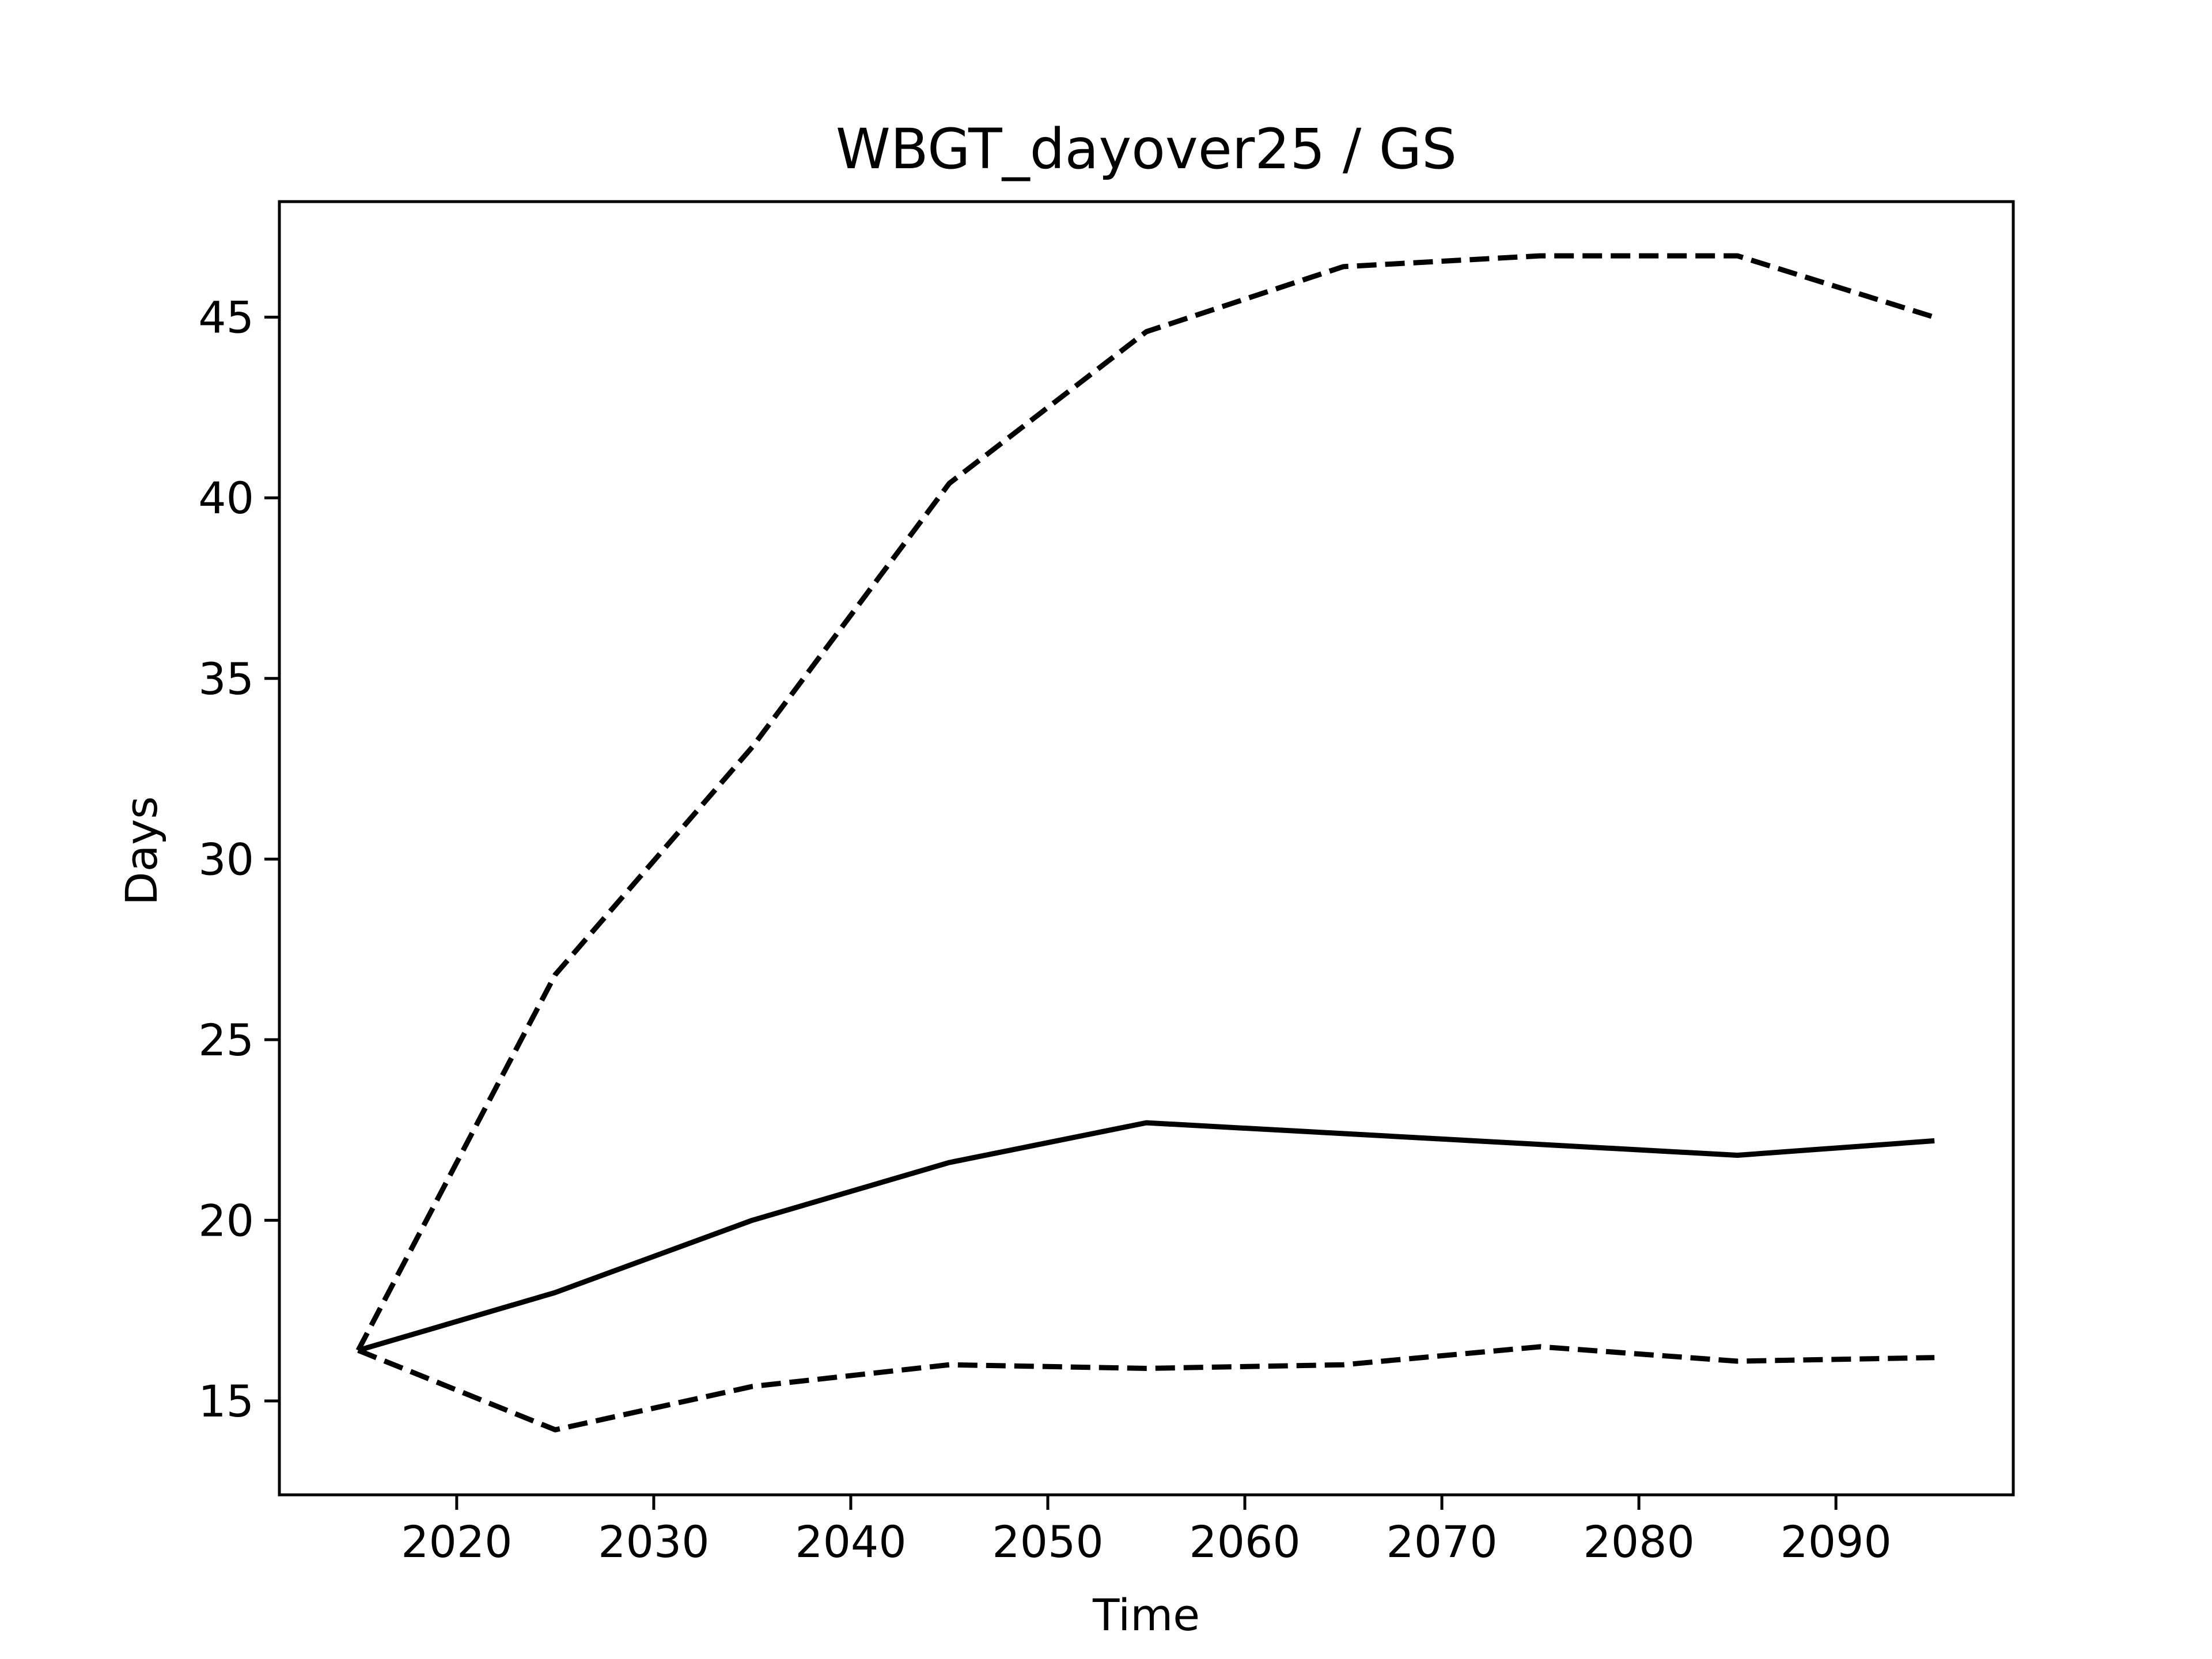  What do you see at coordinates (226, 1401) in the screenshot?
I see `y-tick-label: 15` at bounding box center [226, 1401].